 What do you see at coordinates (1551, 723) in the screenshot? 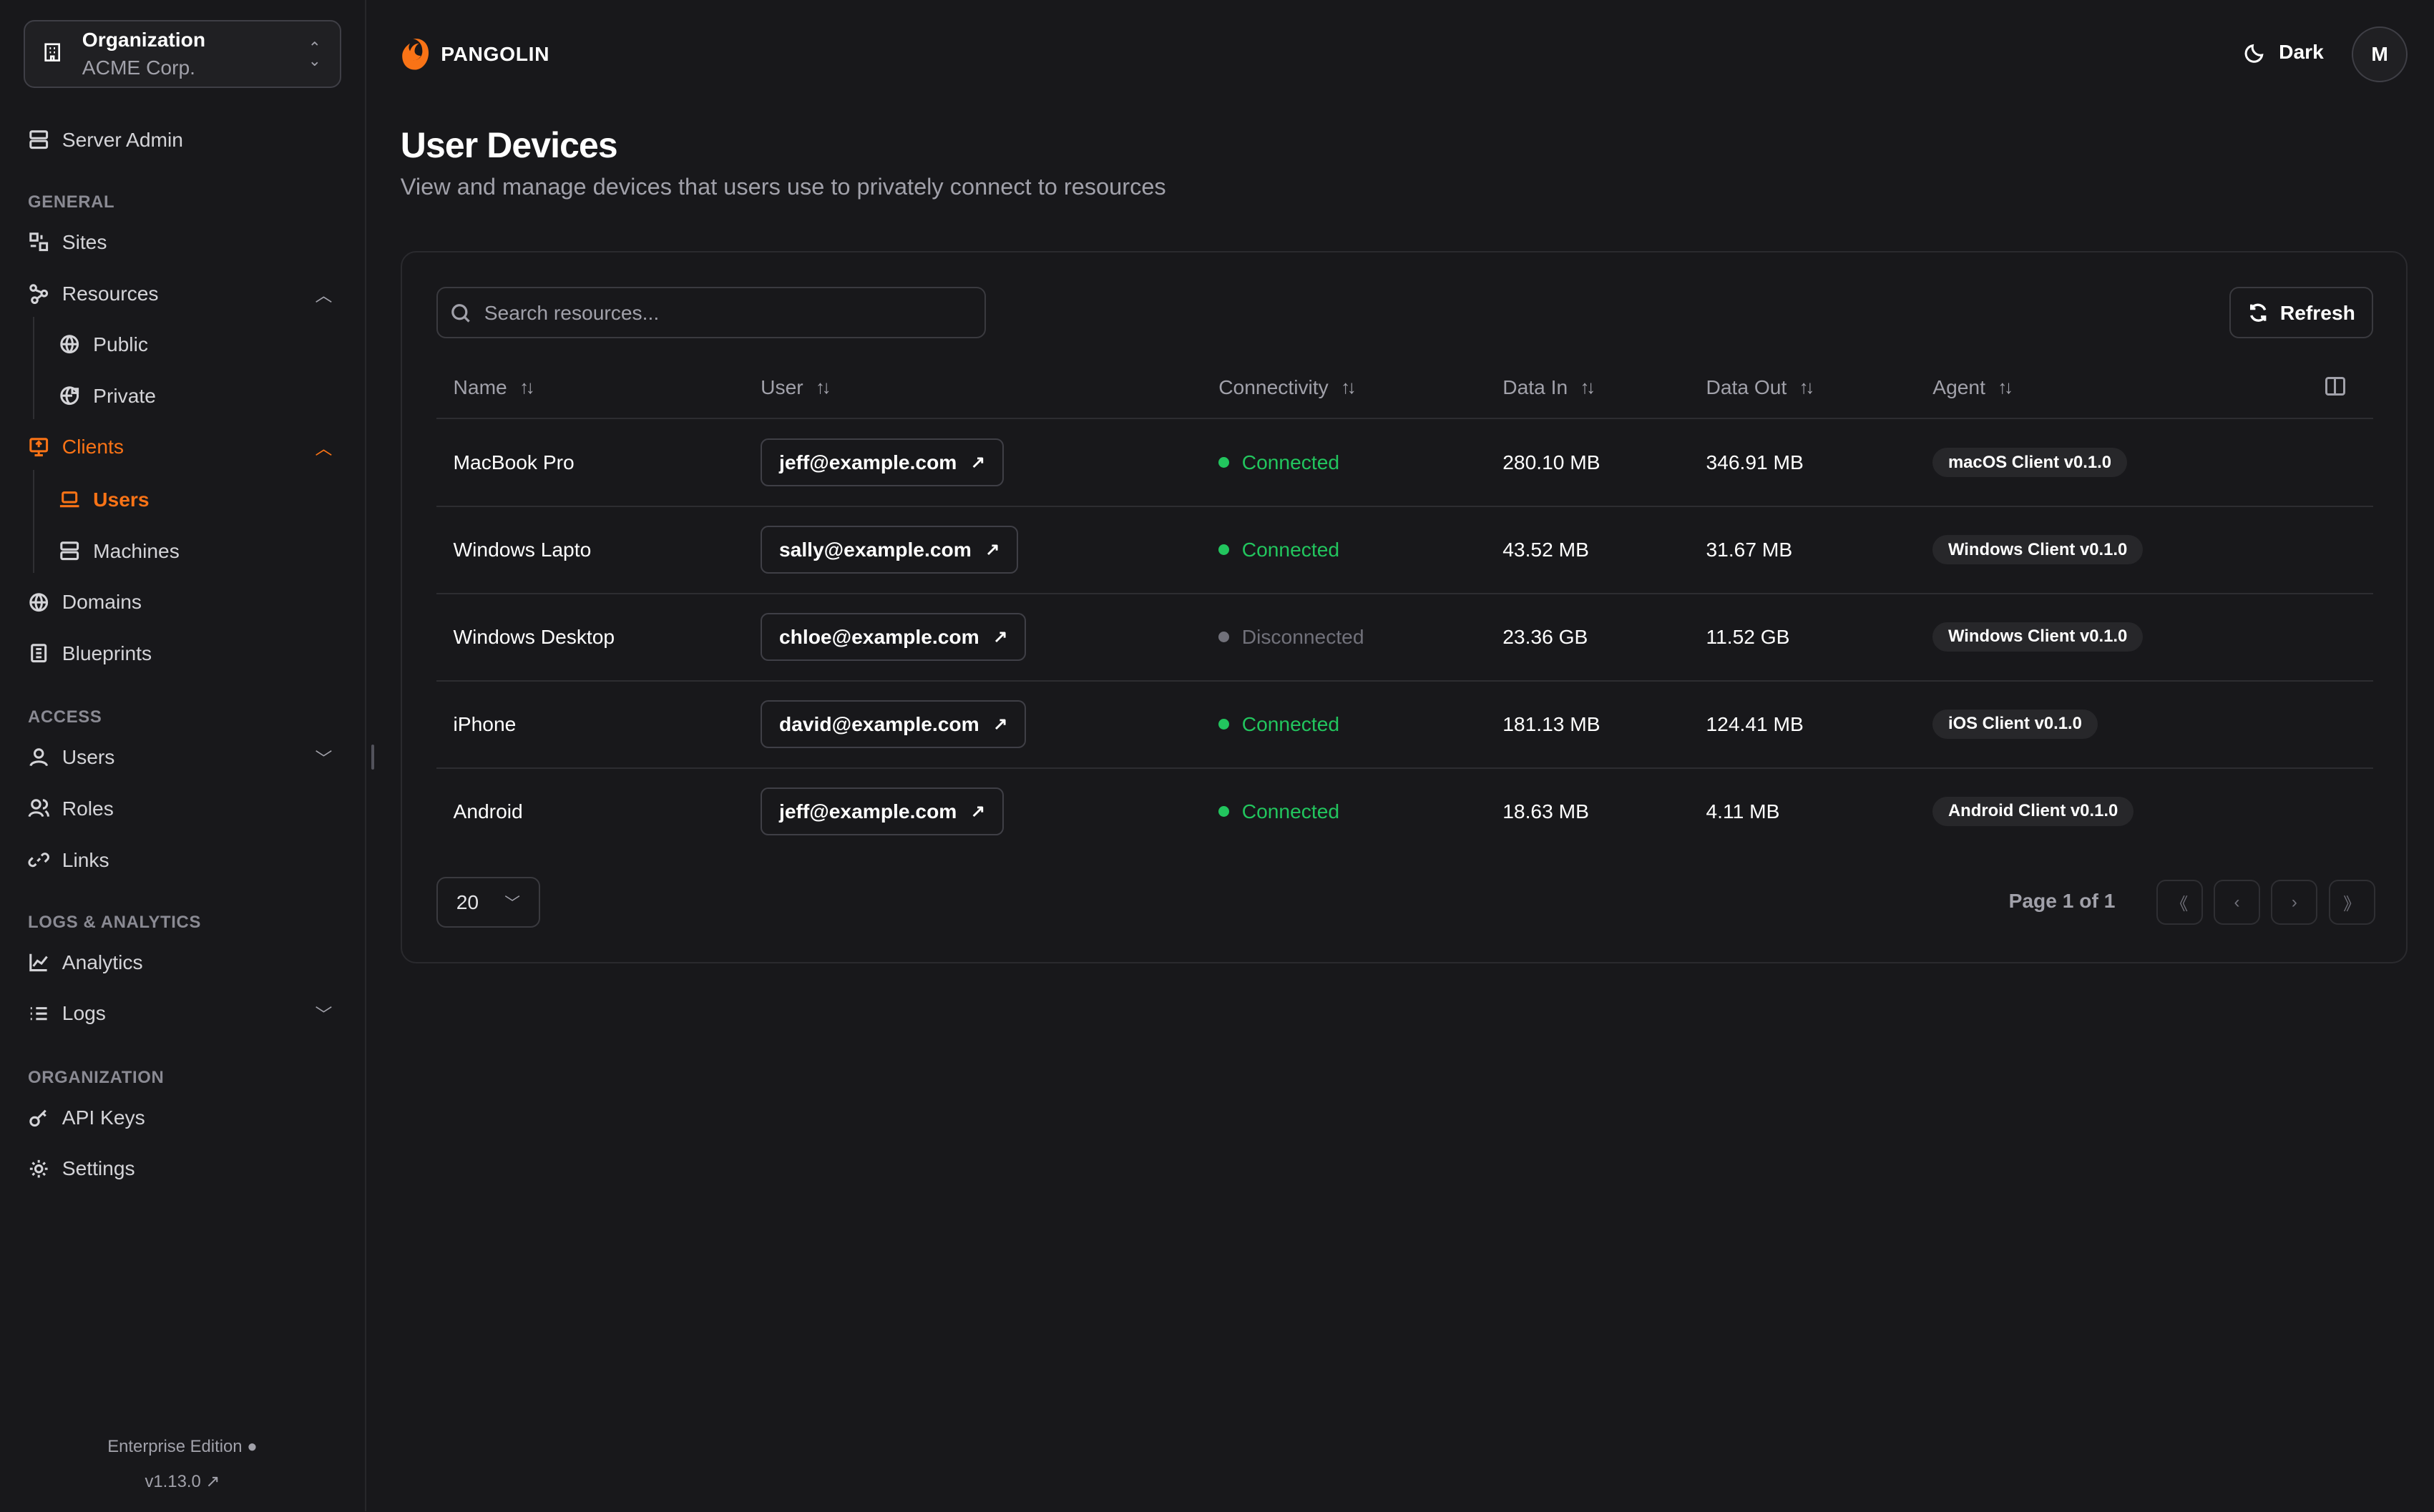
I see `data-in: 181.13 MB` at bounding box center [1551, 723].